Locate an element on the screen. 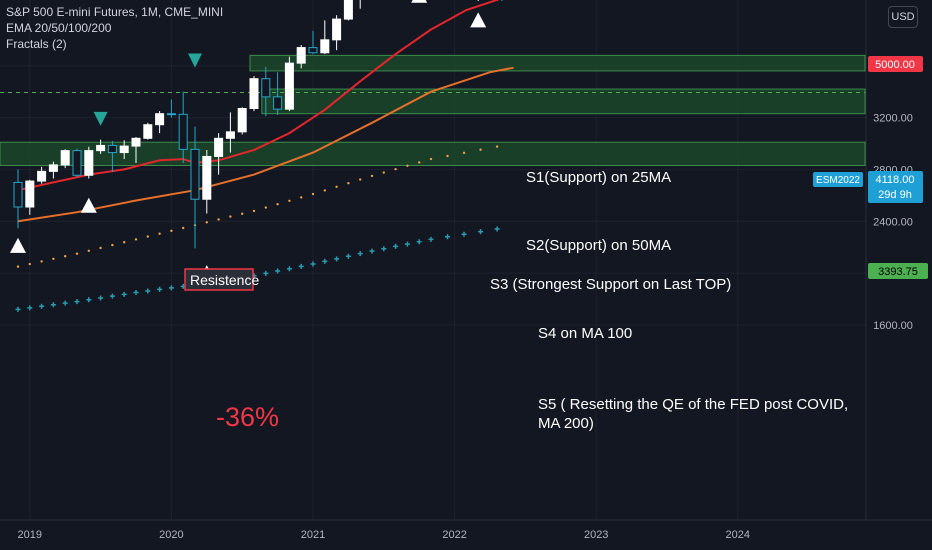 The image size is (932, 550). current-price-badge is located at coordinates (895, 187).